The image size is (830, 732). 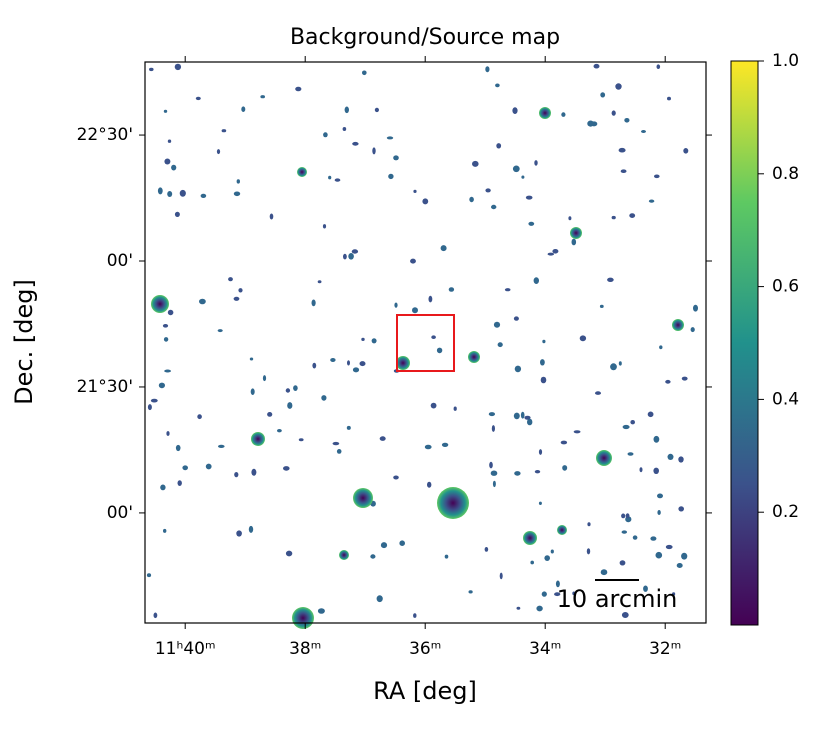 I want to click on region-box, so click(x=425, y=343).